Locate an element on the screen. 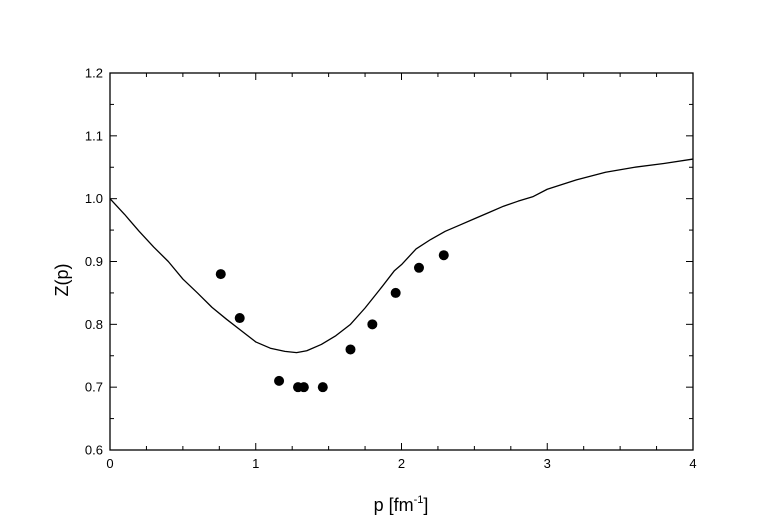 The image size is (763, 532). x-tick-label: 0 is located at coordinates (109, 463).